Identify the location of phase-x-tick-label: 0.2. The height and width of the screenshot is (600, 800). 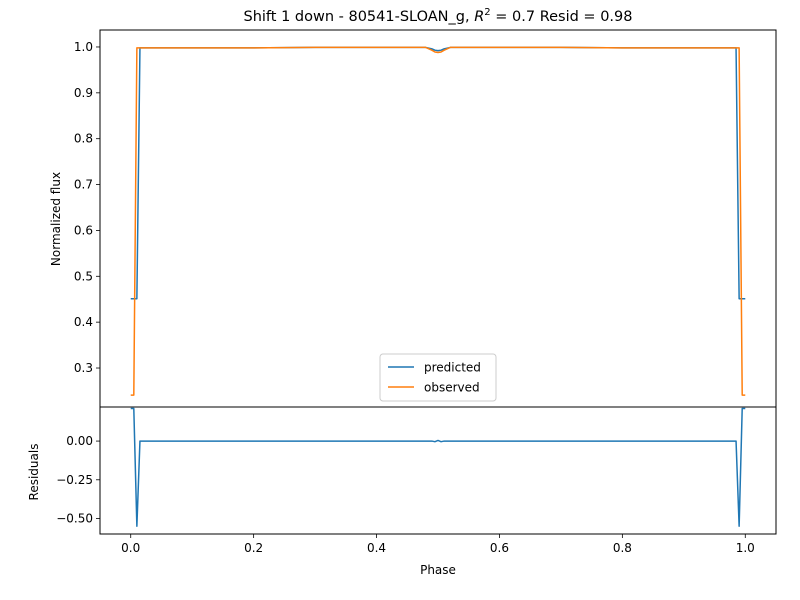
(253, 548).